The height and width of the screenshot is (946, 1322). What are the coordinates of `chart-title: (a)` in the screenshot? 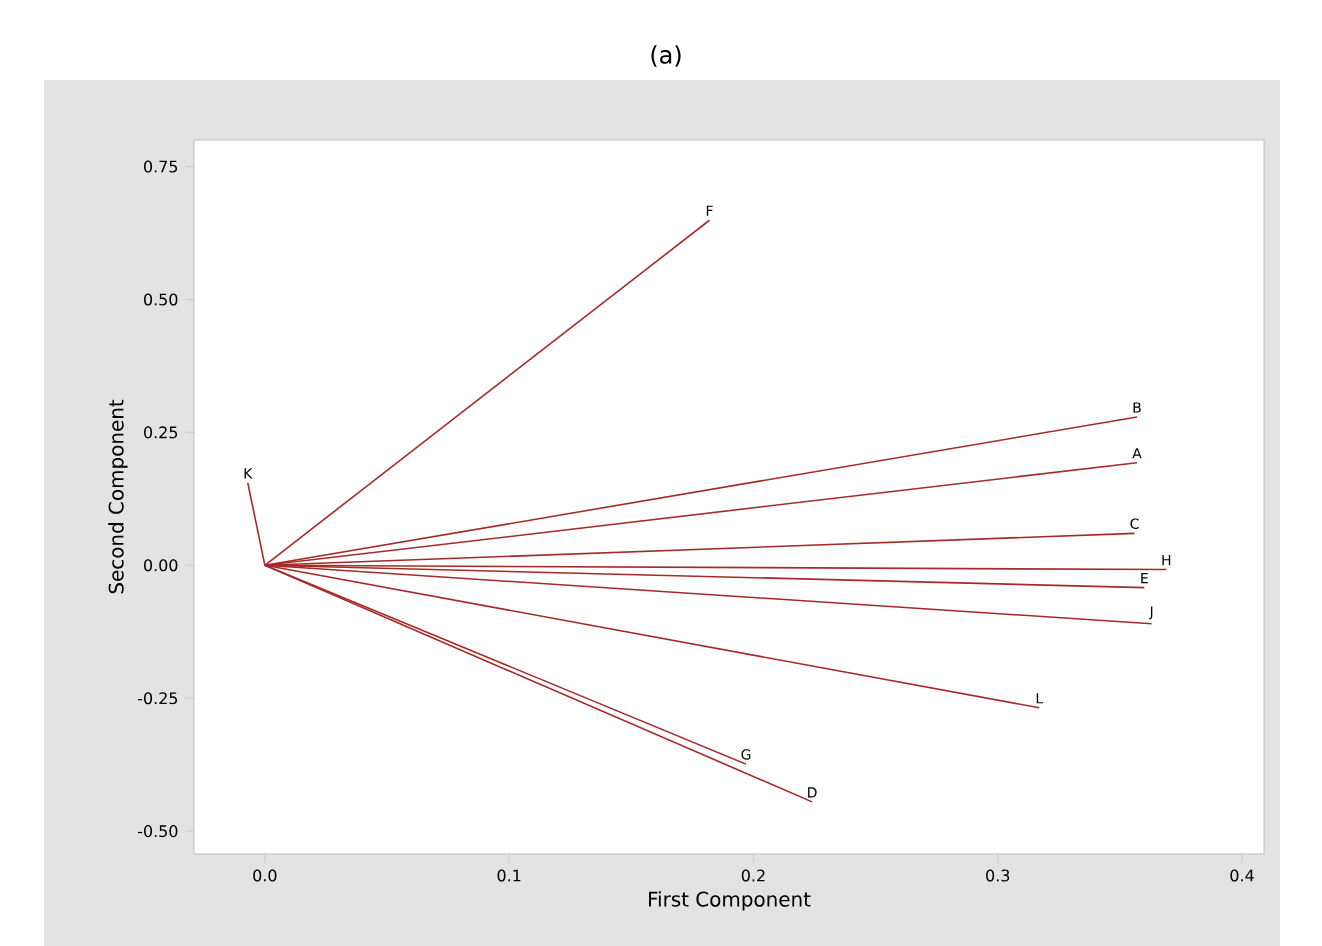 It's located at (666, 56).